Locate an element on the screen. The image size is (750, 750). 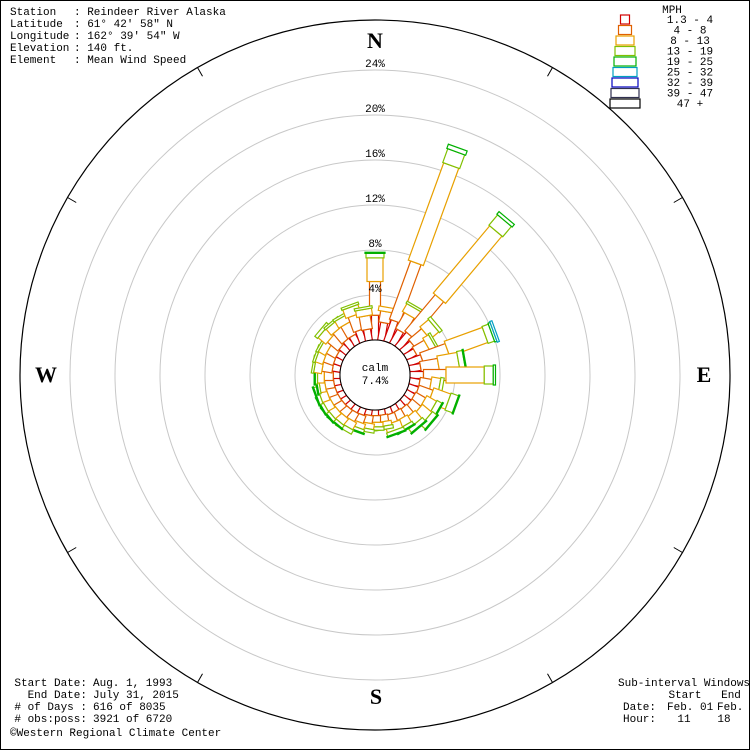
subinterval-value: 11 is located at coordinates (684, 720).